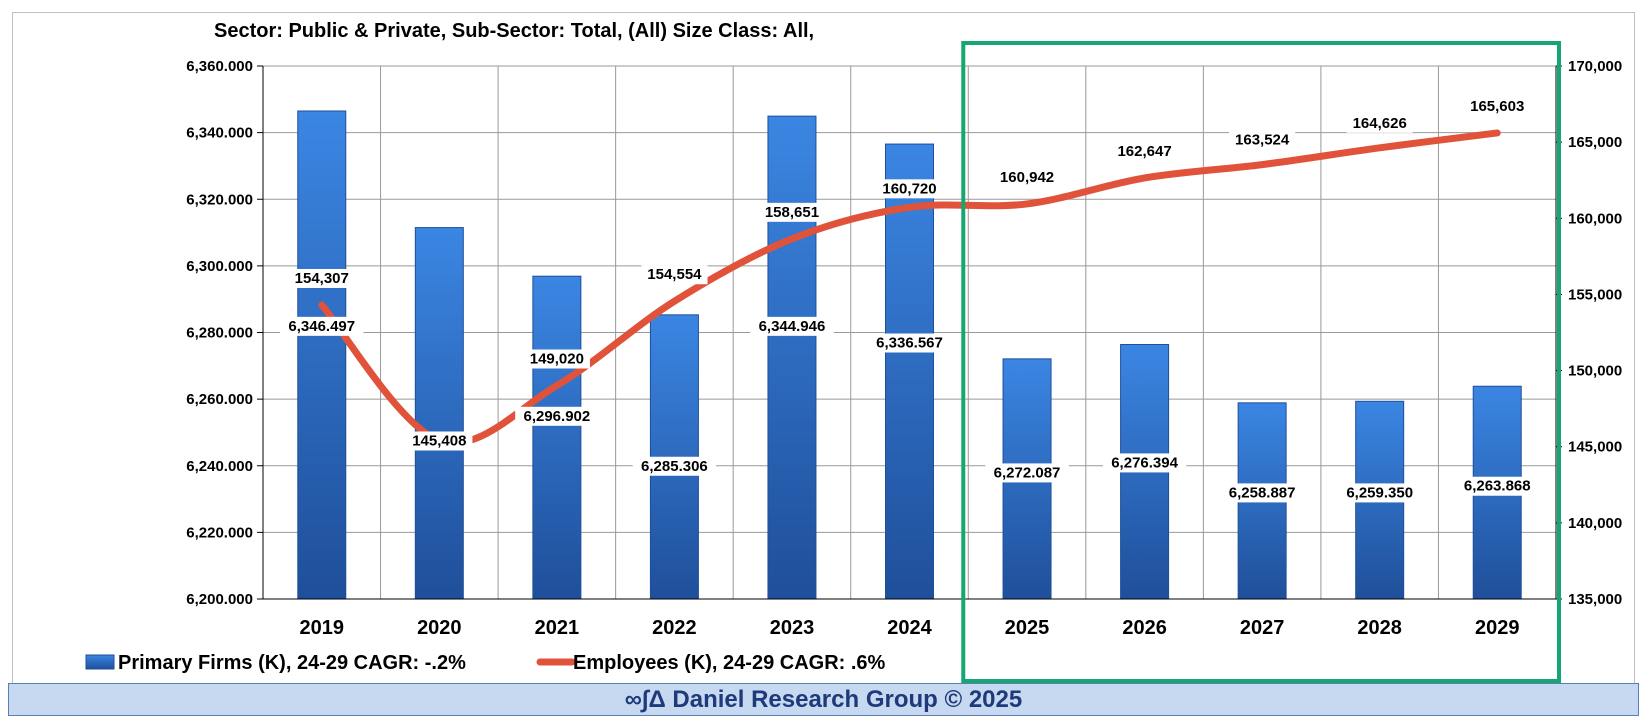 The image size is (1647, 719). I want to click on line-value-label: 154,307, so click(322, 278).